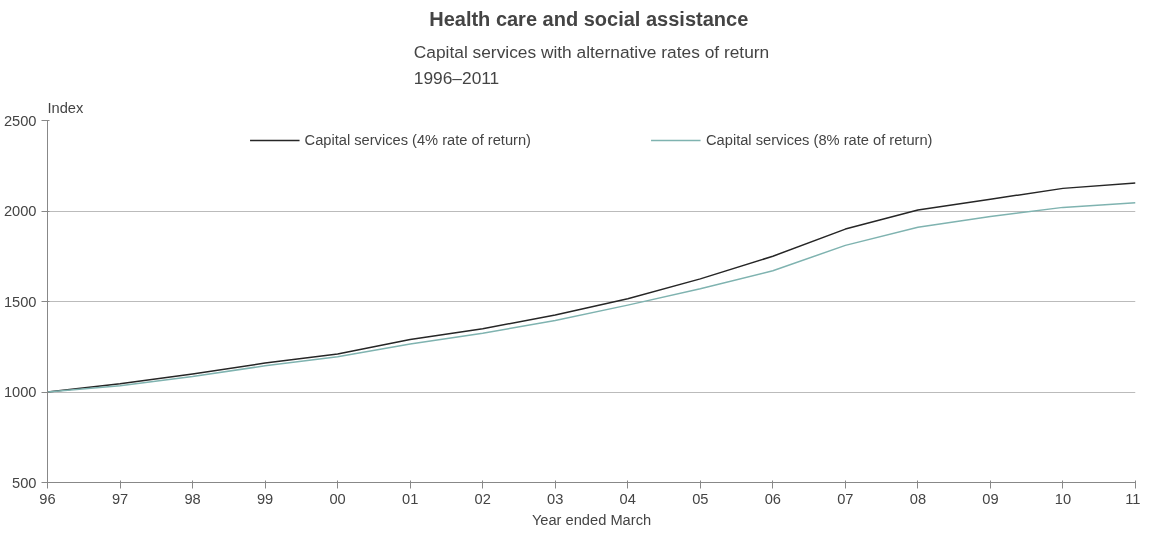 The width and height of the screenshot is (1153, 537). I want to click on legend-label: Capital services (4% rate of return), so click(417, 140).